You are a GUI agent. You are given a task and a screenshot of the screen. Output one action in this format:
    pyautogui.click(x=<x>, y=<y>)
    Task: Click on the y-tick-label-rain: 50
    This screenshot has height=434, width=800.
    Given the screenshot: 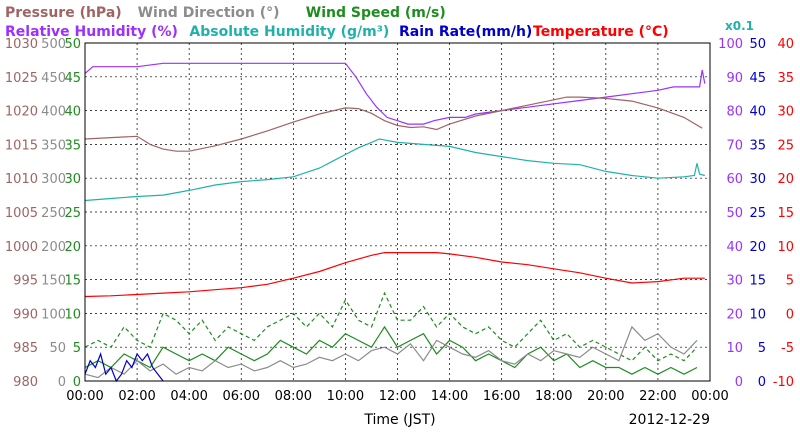 What is the action you would take?
    pyautogui.click(x=757, y=44)
    